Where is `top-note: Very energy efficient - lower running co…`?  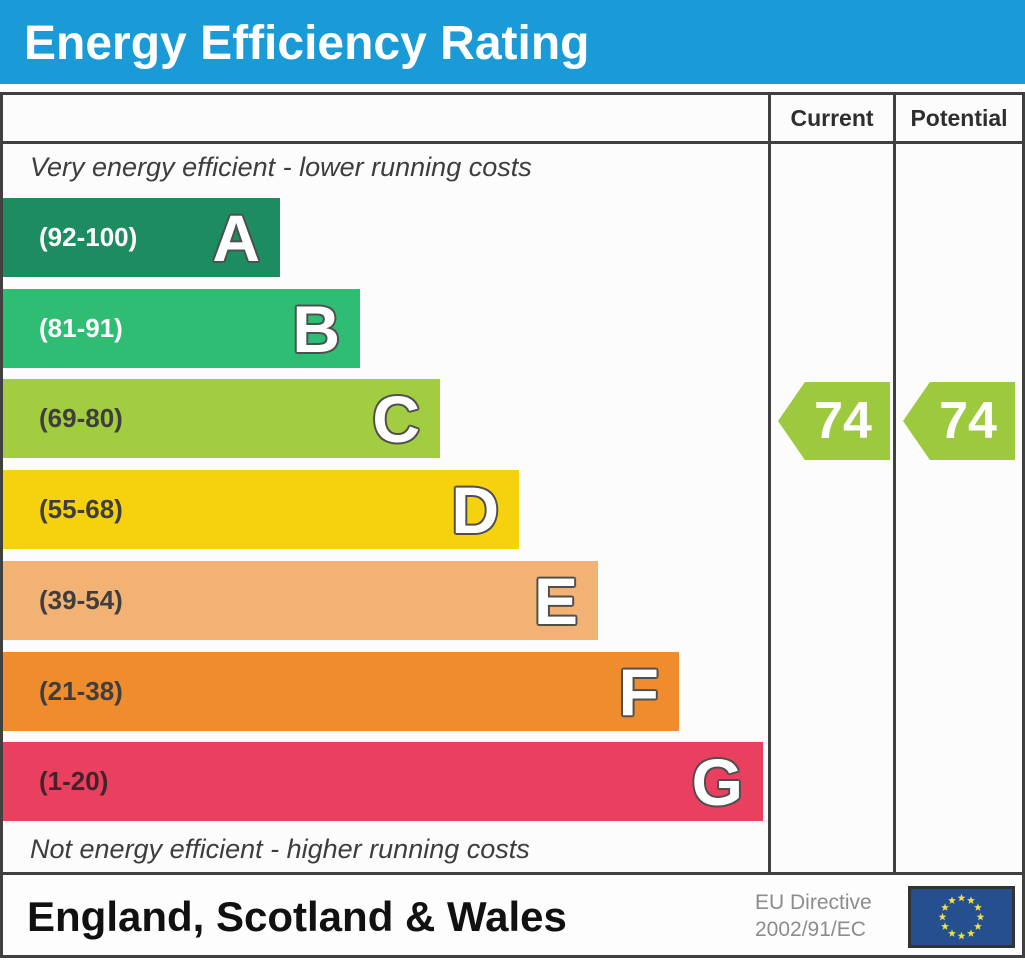 top-note: Very energy efficient - lower running co… is located at coordinates (281, 167).